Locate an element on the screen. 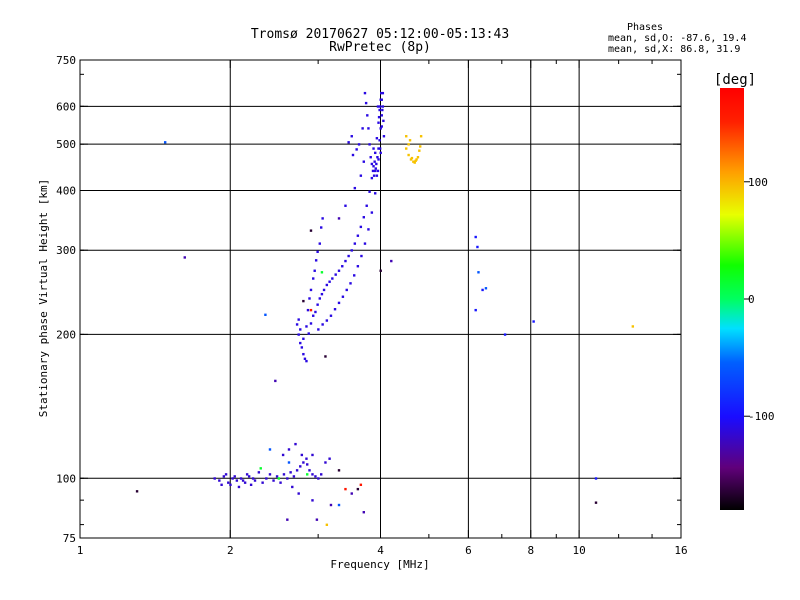 The height and width of the screenshot is (600, 800). phase-stats-o: mean, sd,O: -87.6, 19.4 is located at coordinates (677, 38).